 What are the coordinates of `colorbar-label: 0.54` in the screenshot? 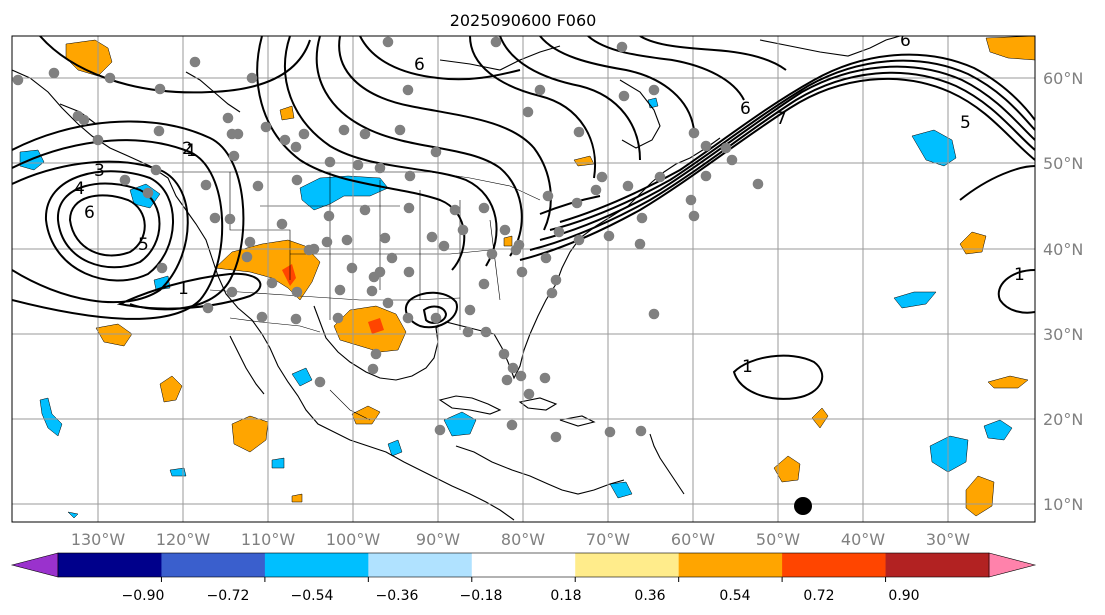 It's located at (734, 596).